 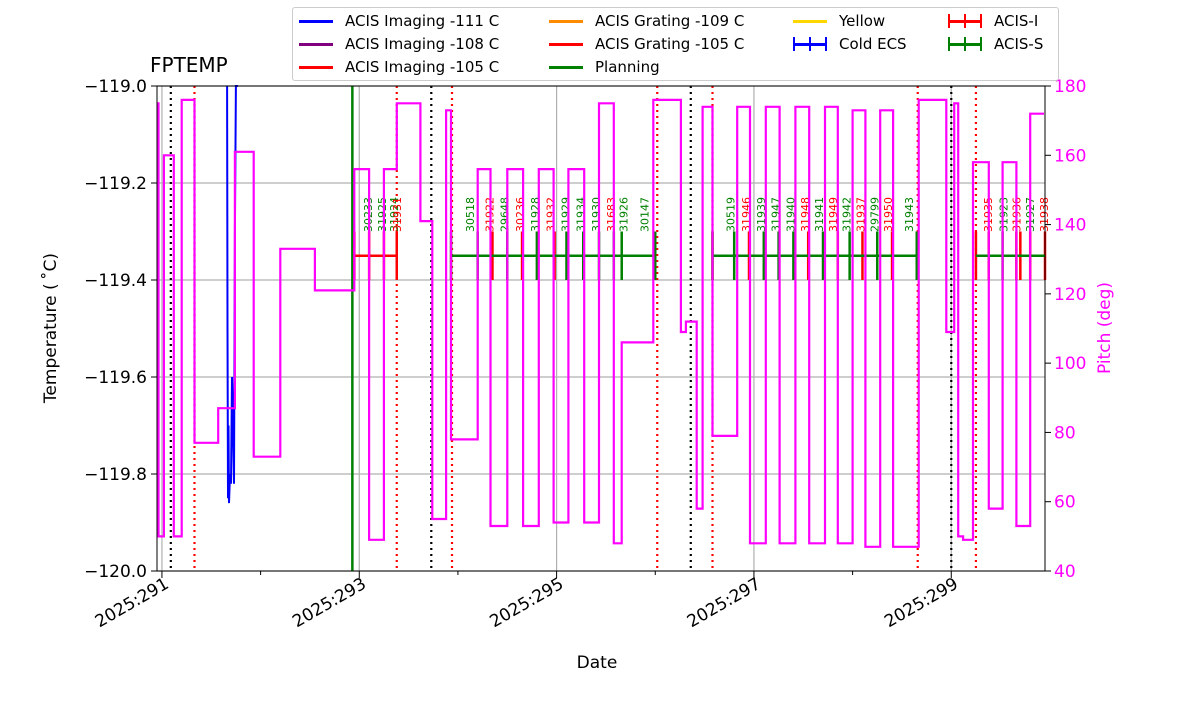 What do you see at coordinates (115, 378) in the screenshot?
I see `y-tick-label: −119.6` at bounding box center [115, 378].